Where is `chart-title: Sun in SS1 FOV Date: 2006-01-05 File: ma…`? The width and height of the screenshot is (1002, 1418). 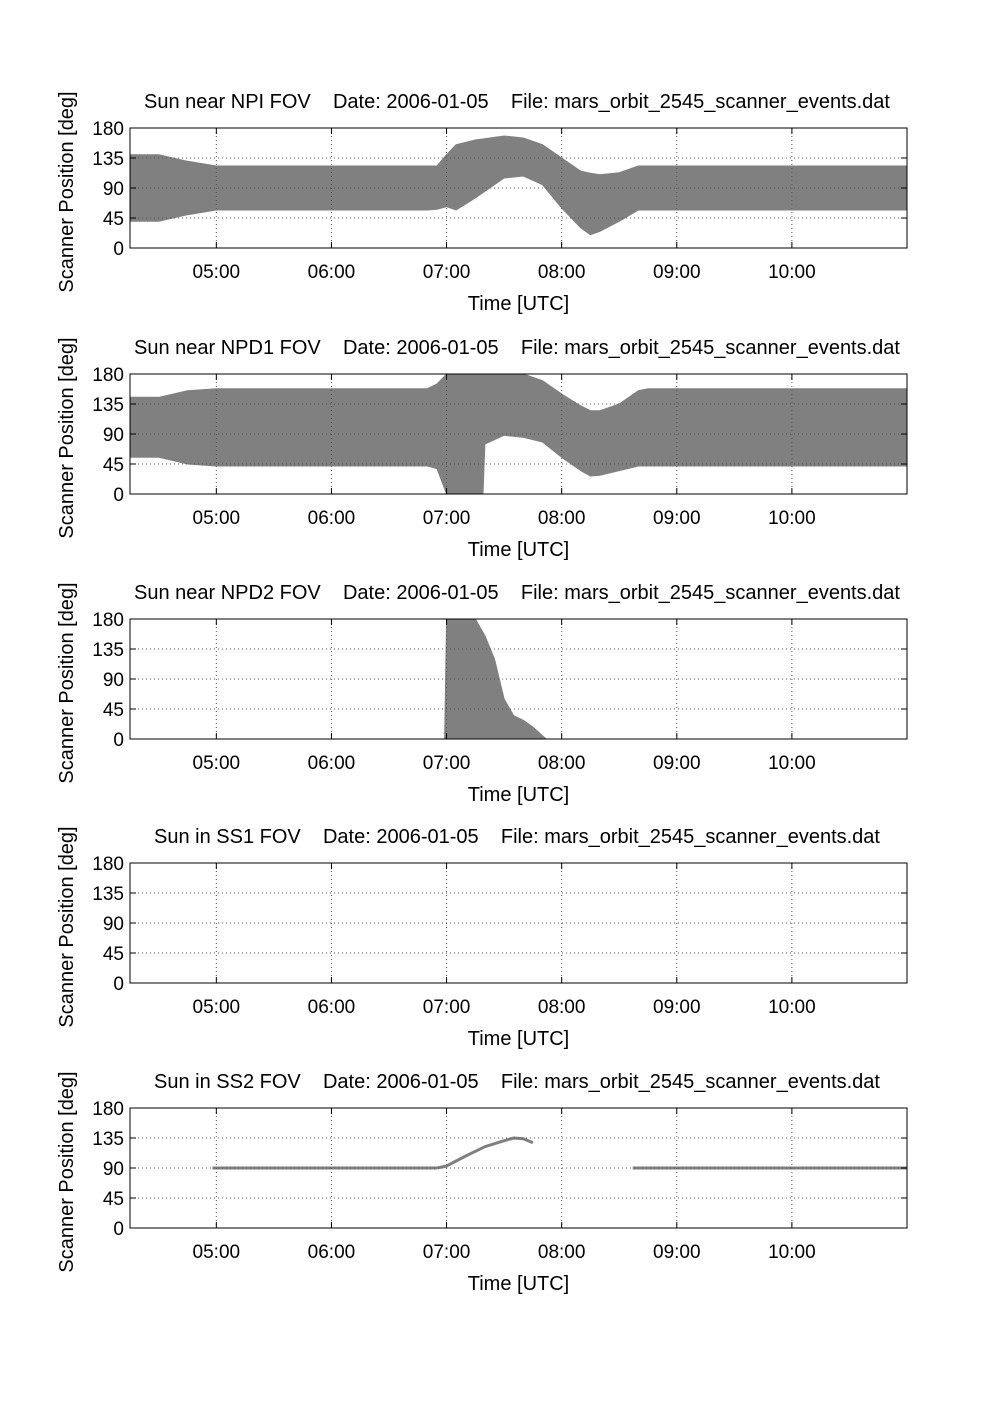
chart-title: Sun in SS1 FOV Date: 2006-01-05 File: ma… is located at coordinates (517, 837).